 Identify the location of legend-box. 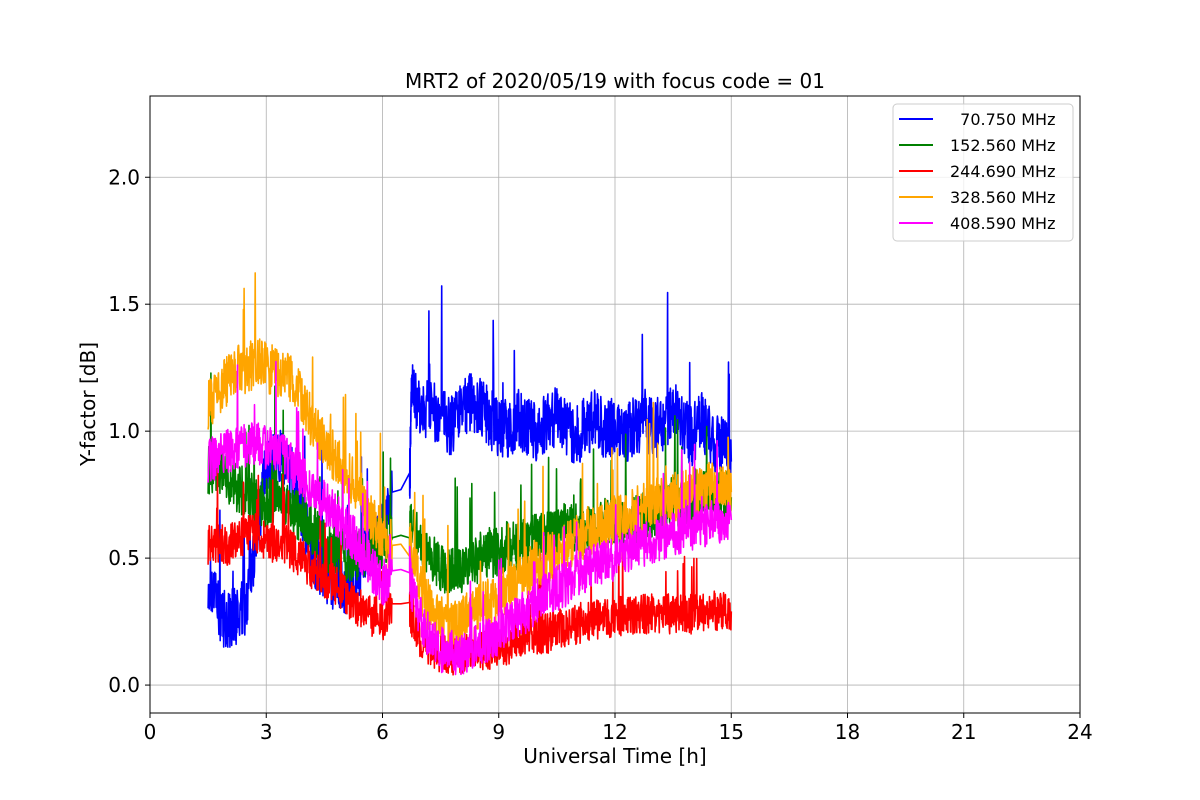
(983, 172).